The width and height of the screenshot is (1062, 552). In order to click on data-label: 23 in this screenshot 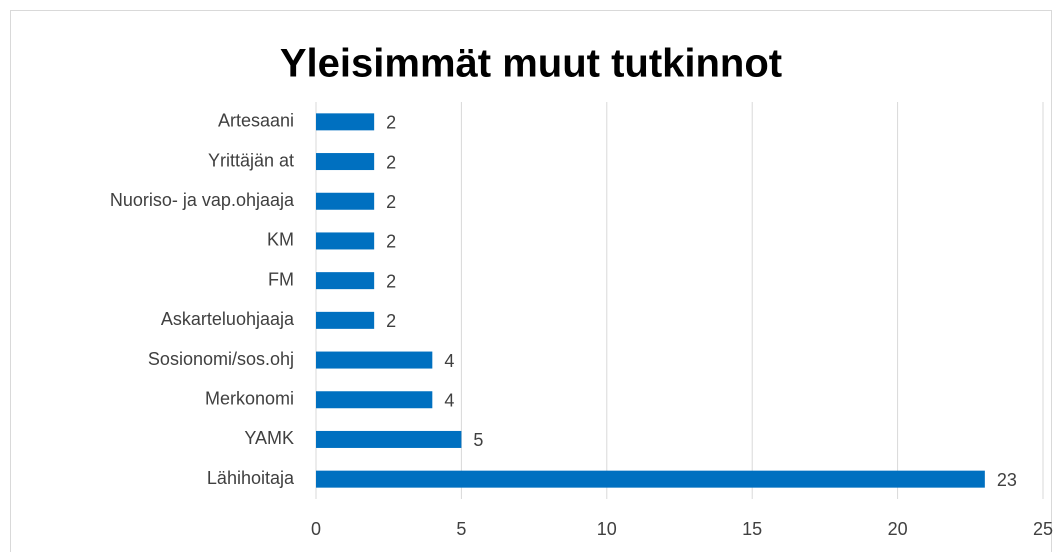, I will do `click(1007, 480)`.